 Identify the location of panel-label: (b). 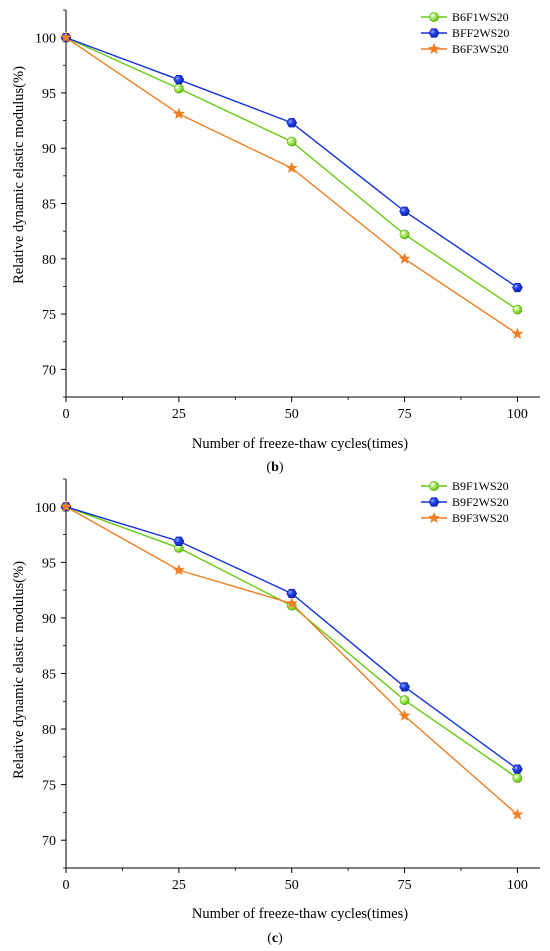
(274, 467).